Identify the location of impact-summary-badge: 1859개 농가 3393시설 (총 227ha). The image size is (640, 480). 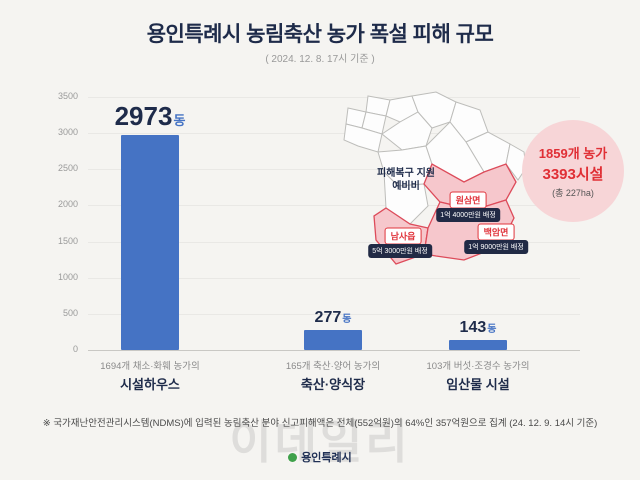
(573, 171).